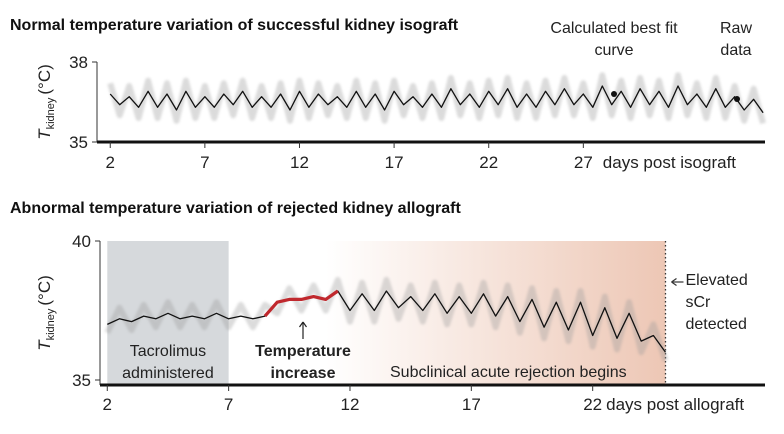  I want to click on y-tick-label: 40, so click(81, 241).